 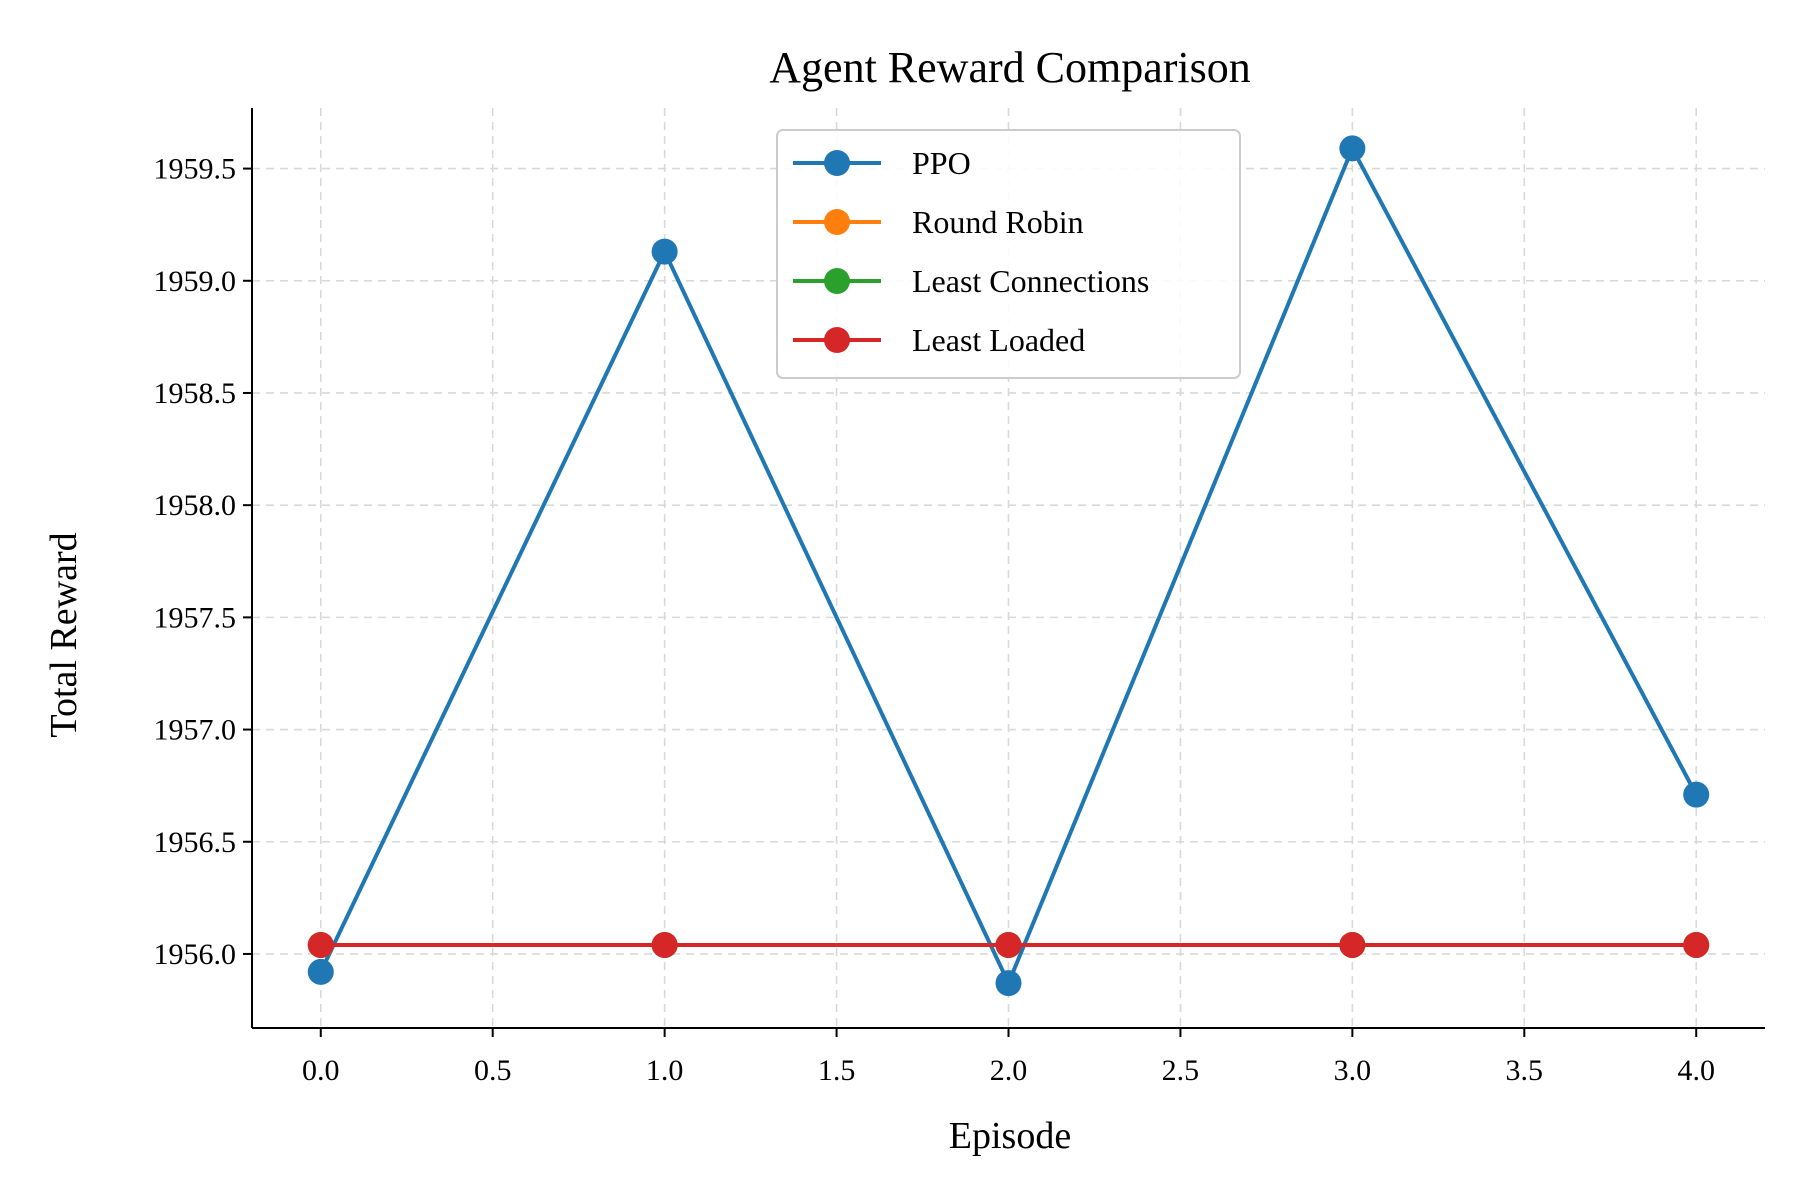 What do you see at coordinates (1181, 1070) in the screenshot?
I see `x-tick-label: 2.5` at bounding box center [1181, 1070].